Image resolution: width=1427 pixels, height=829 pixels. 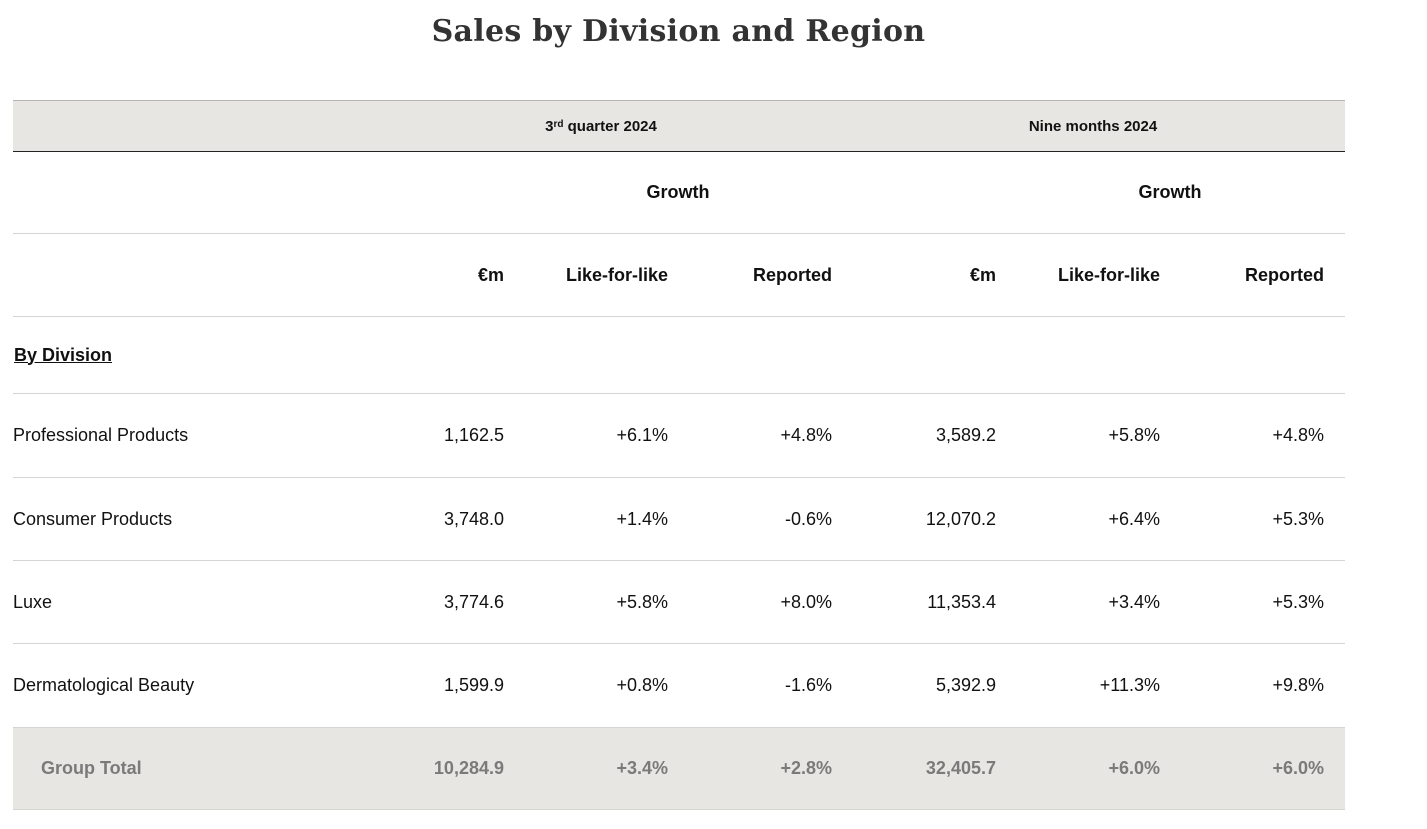 What do you see at coordinates (1134, 435) in the screenshot?
I see `cell-nm-lfl: +5.8%` at bounding box center [1134, 435].